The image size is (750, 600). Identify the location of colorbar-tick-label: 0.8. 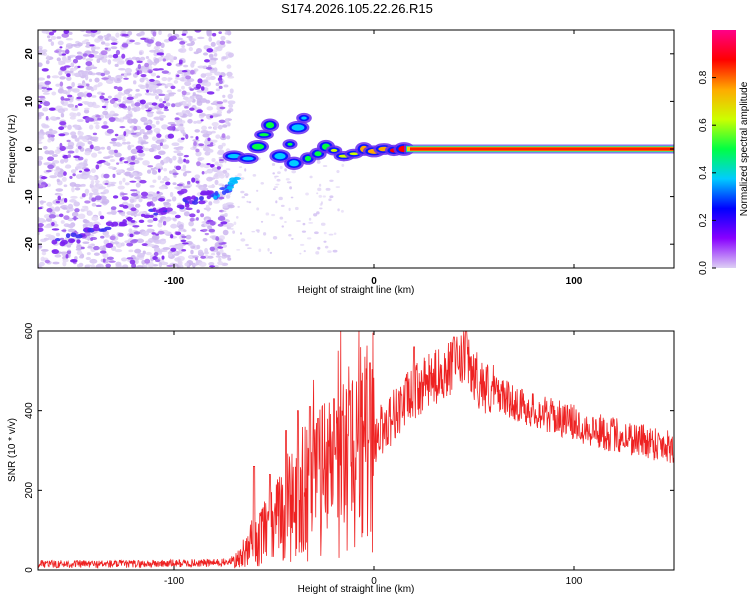
(703, 77).